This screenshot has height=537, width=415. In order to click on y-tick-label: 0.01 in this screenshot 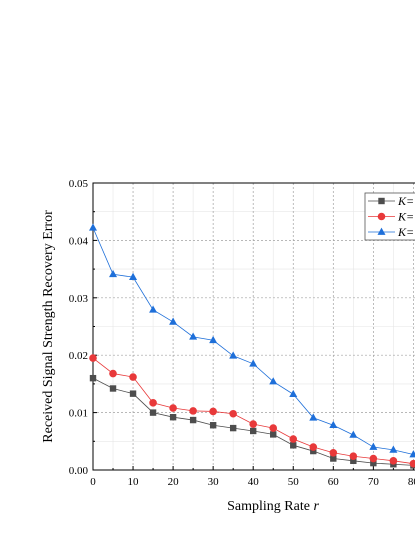, I will do `click(78, 414)`.